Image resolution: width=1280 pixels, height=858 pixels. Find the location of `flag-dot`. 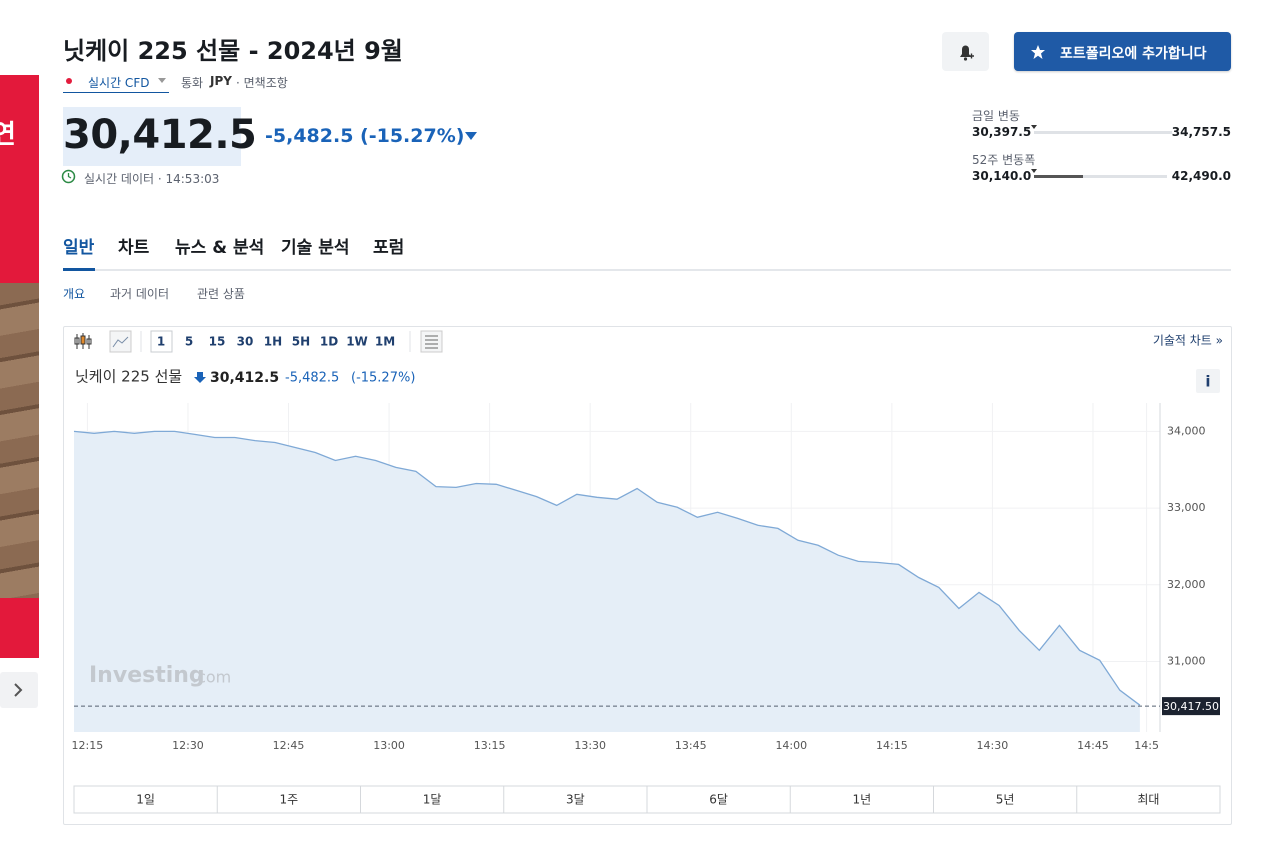

flag-dot is located at coordinates (69, 81).